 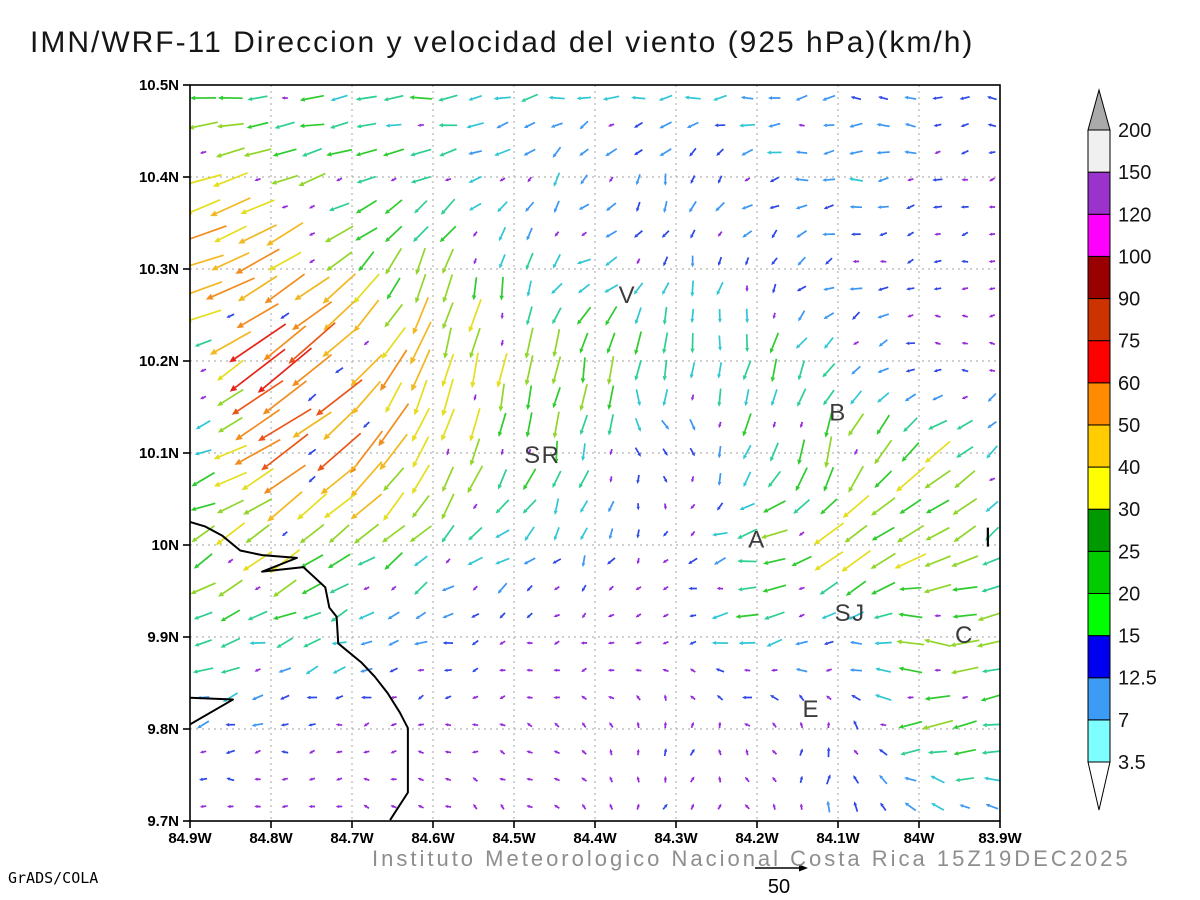 What do you see at coordinates (53, 878) in the screenshot?
I see `grads-cola-watermark: GrADS/COLA` at bounding box center [53, 878].